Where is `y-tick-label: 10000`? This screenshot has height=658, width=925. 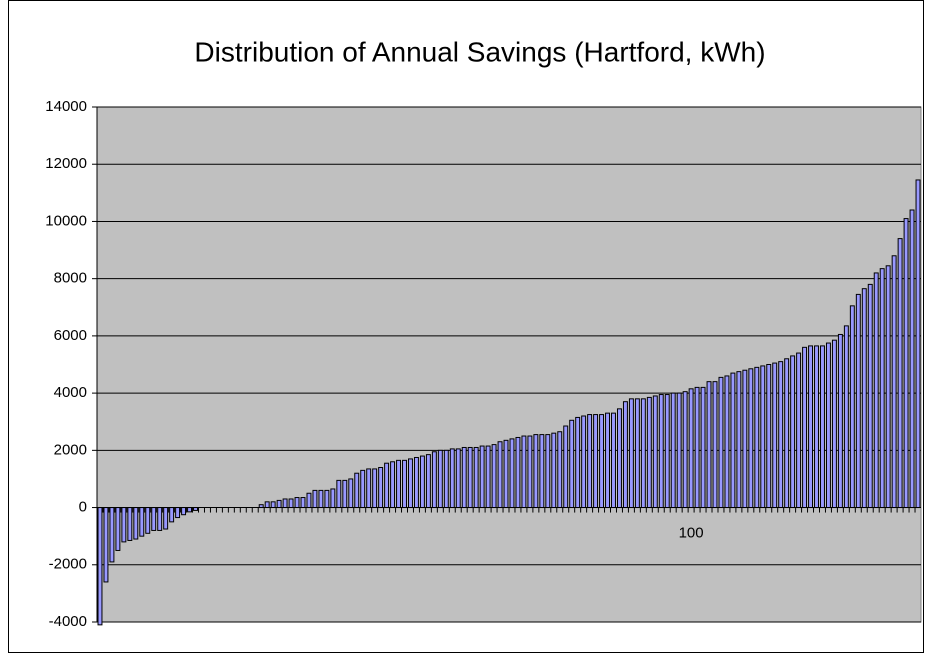 y-tick-label: 10000 is located at coordinates (66, 220).